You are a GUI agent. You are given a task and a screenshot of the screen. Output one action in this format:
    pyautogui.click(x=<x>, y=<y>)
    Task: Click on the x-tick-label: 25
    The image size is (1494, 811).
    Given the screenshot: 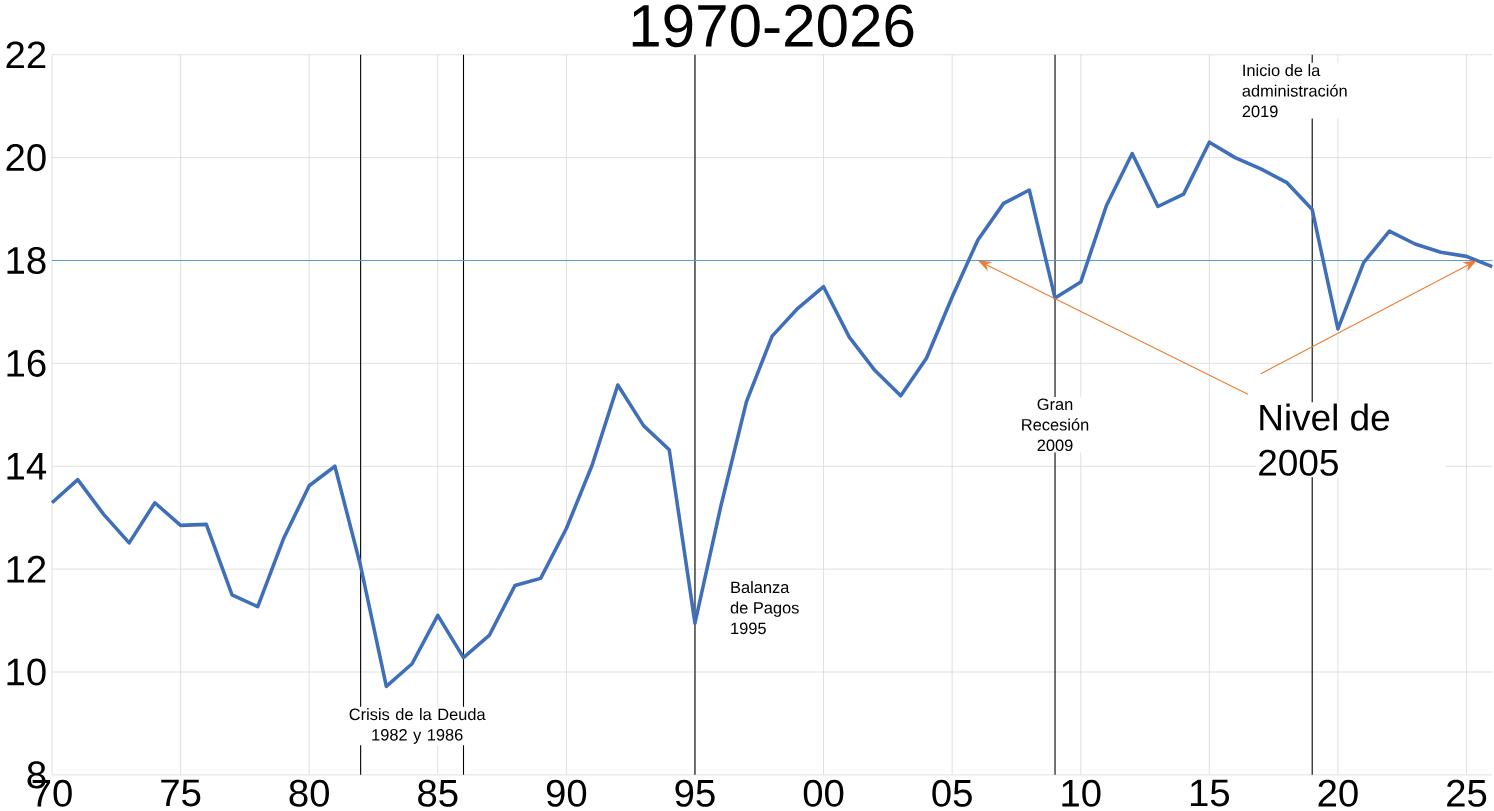 What is the action you would take?
    pyautogui.click(x=1467, y=793)
    